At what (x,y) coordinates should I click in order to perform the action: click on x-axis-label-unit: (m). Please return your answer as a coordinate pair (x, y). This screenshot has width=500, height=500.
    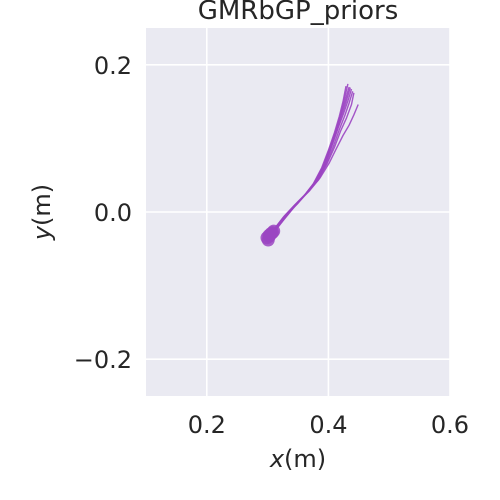
    Looking at the image, I should click on (305, 459).